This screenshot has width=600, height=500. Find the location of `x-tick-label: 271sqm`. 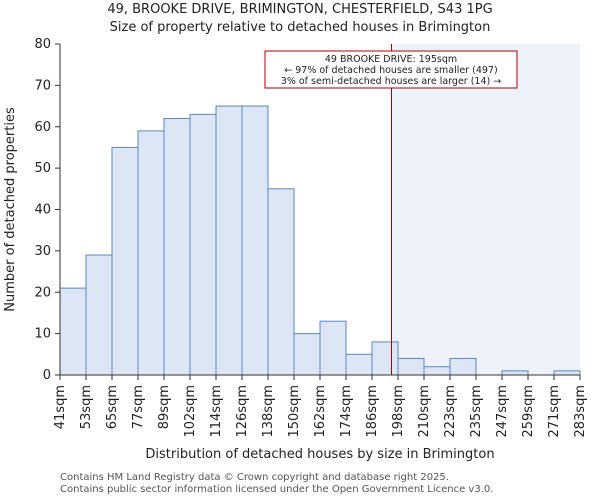

x-tick-label: 271sqm is located at coordinates (554, 411).